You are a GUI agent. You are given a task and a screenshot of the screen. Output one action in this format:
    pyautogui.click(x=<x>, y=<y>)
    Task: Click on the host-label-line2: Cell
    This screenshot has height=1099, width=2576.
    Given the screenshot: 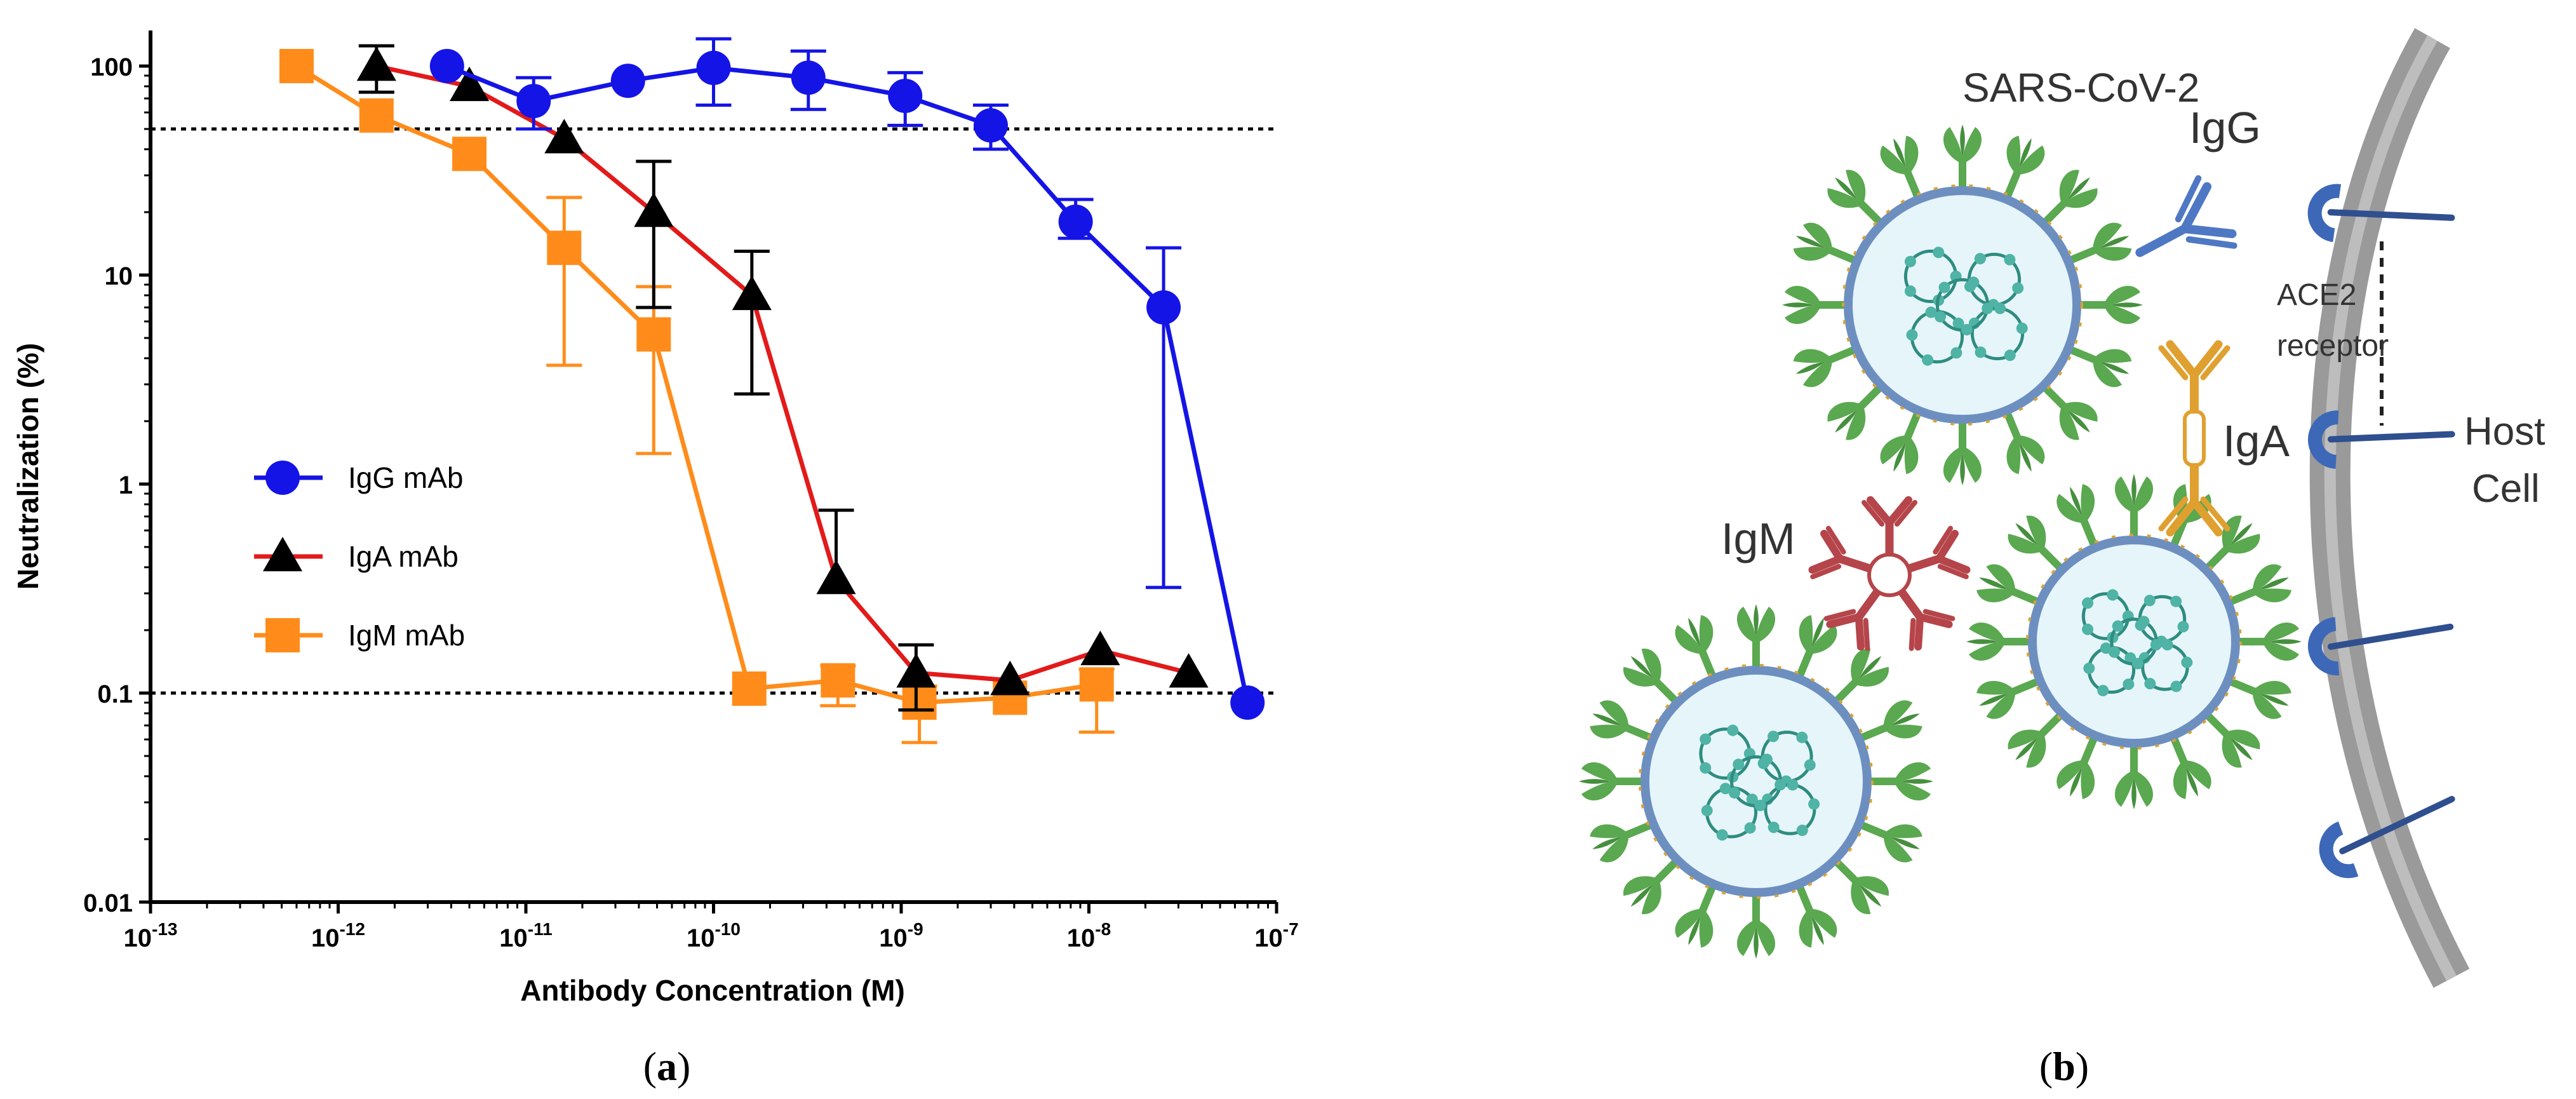 What is the action you would take?
    pyautogui.click(x=2506, y=489)
    